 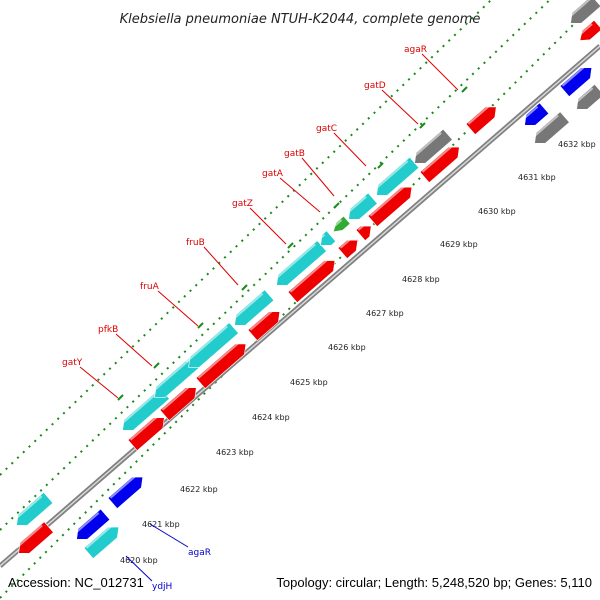 I want to click on tick-label: 4623 kbp, so click(x=235, y=452).